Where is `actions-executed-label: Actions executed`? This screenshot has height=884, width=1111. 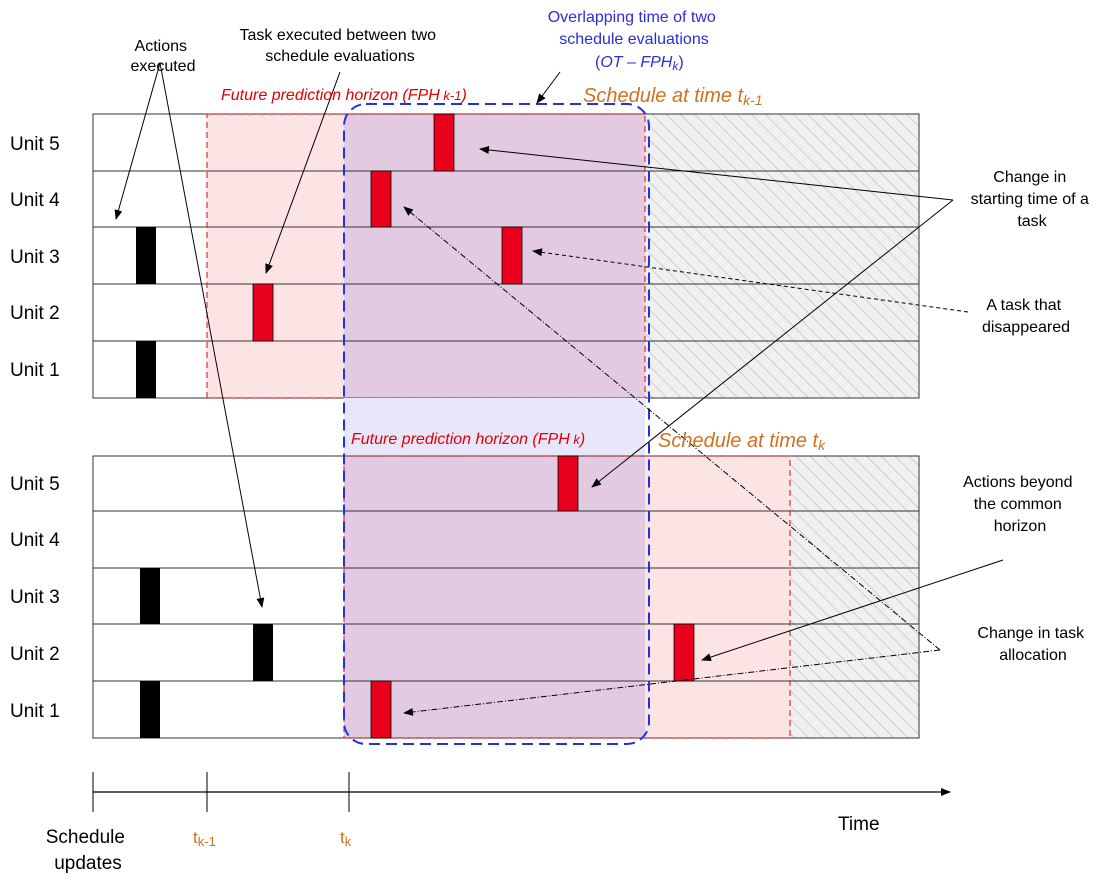 actions-executed-label: Actions executed is located at coordinates (163, 56).